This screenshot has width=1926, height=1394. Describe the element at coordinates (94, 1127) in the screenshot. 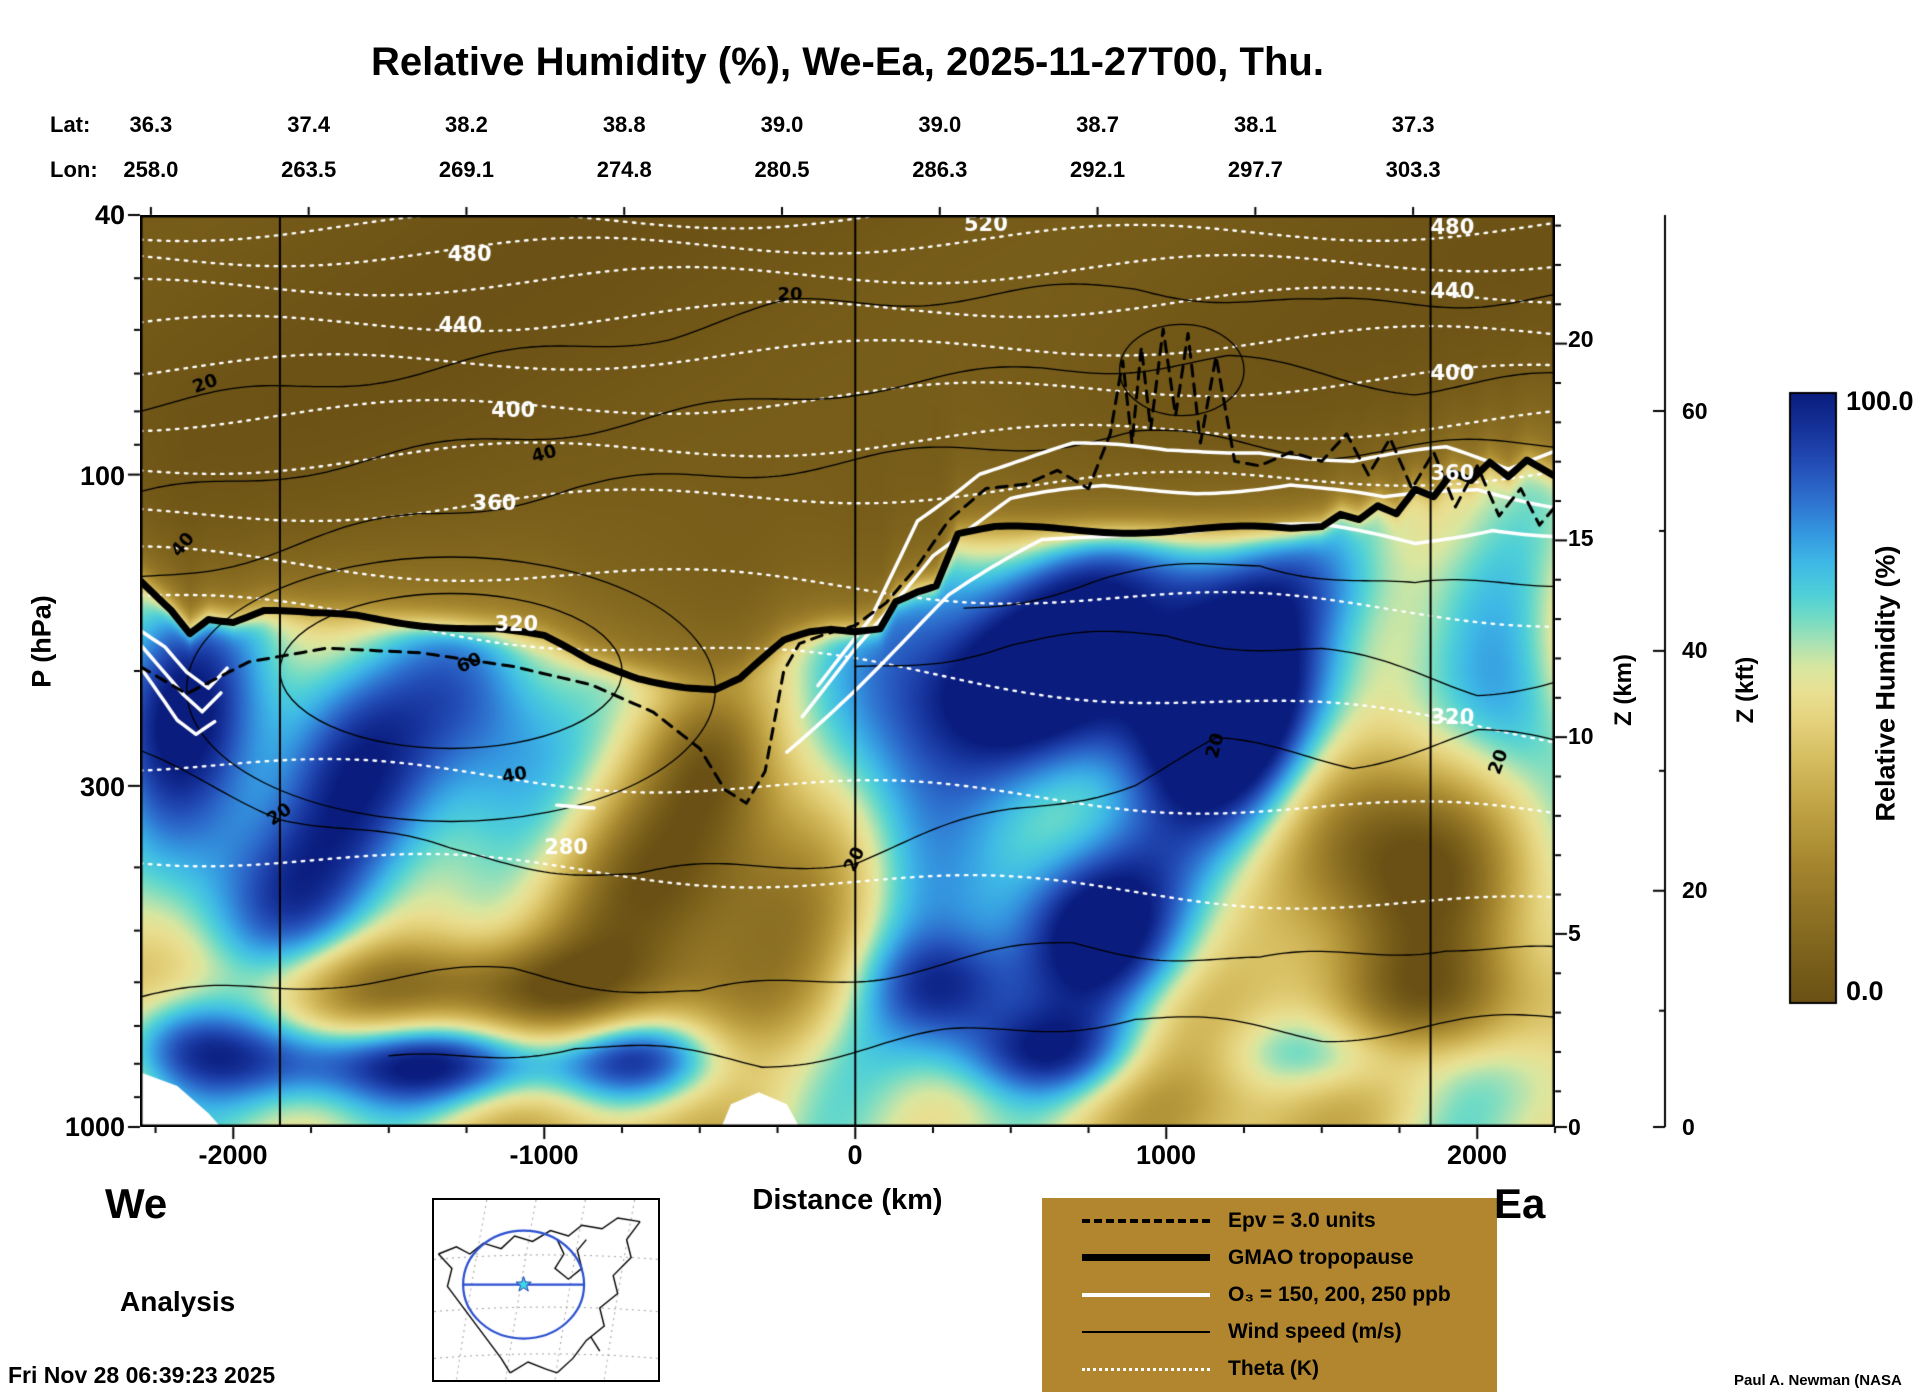

I see `pressure-tick: 1000` at that location.